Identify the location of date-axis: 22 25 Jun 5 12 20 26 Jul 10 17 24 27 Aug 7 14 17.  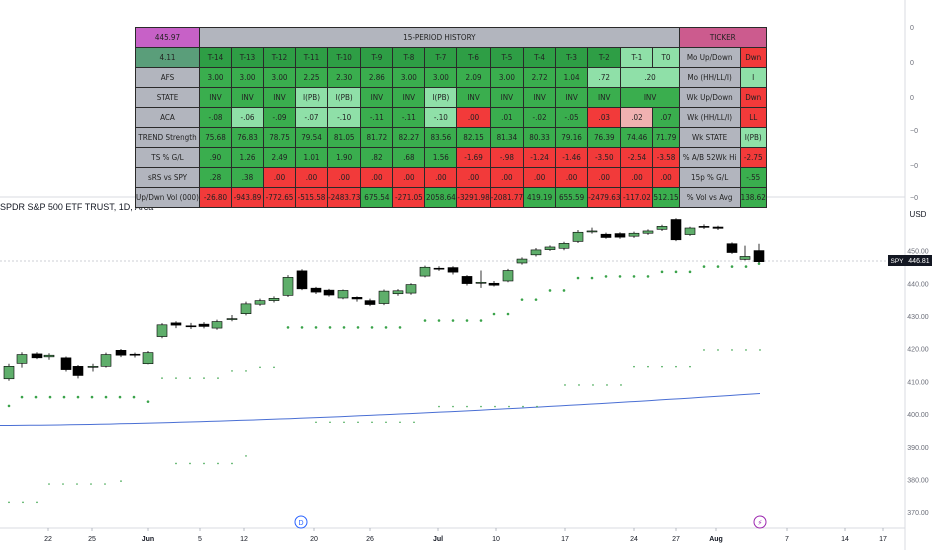
(465, 535).